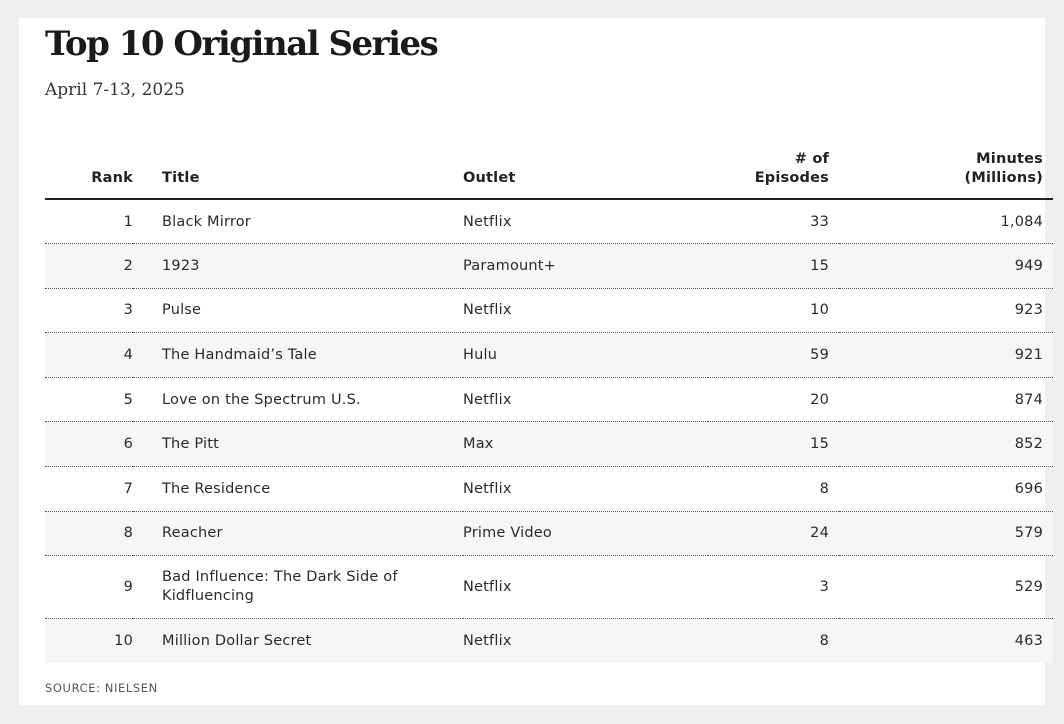  What do you see at coordinates (89, 168) in the screenshot?
I see `column-header-rank: Rank` at bounding box center [89, 168].